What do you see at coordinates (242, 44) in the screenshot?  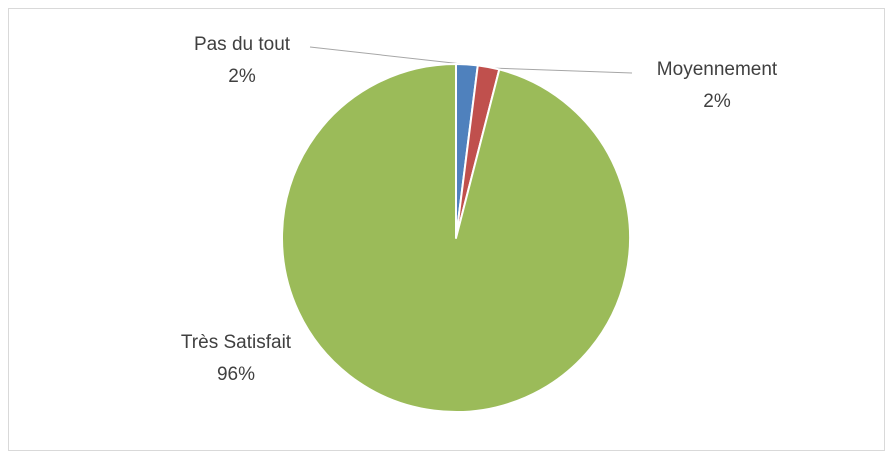 I see `slice-label: Pas du tout` at bounding box center [242, 44].